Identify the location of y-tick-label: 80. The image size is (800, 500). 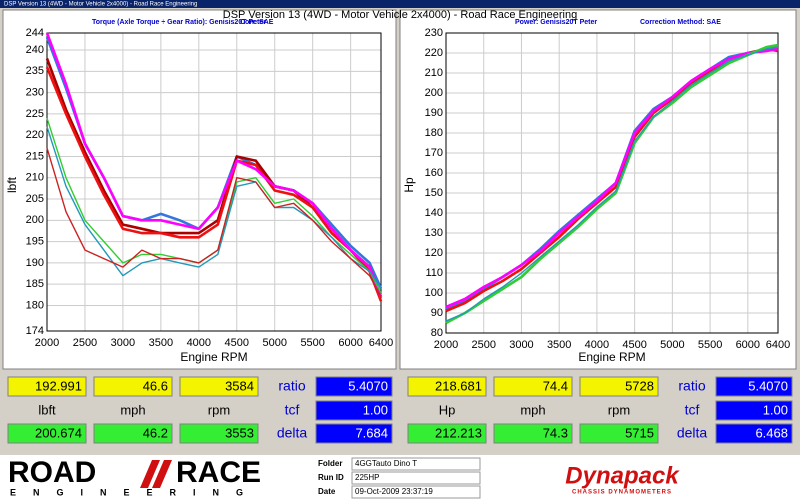
(437, 333).